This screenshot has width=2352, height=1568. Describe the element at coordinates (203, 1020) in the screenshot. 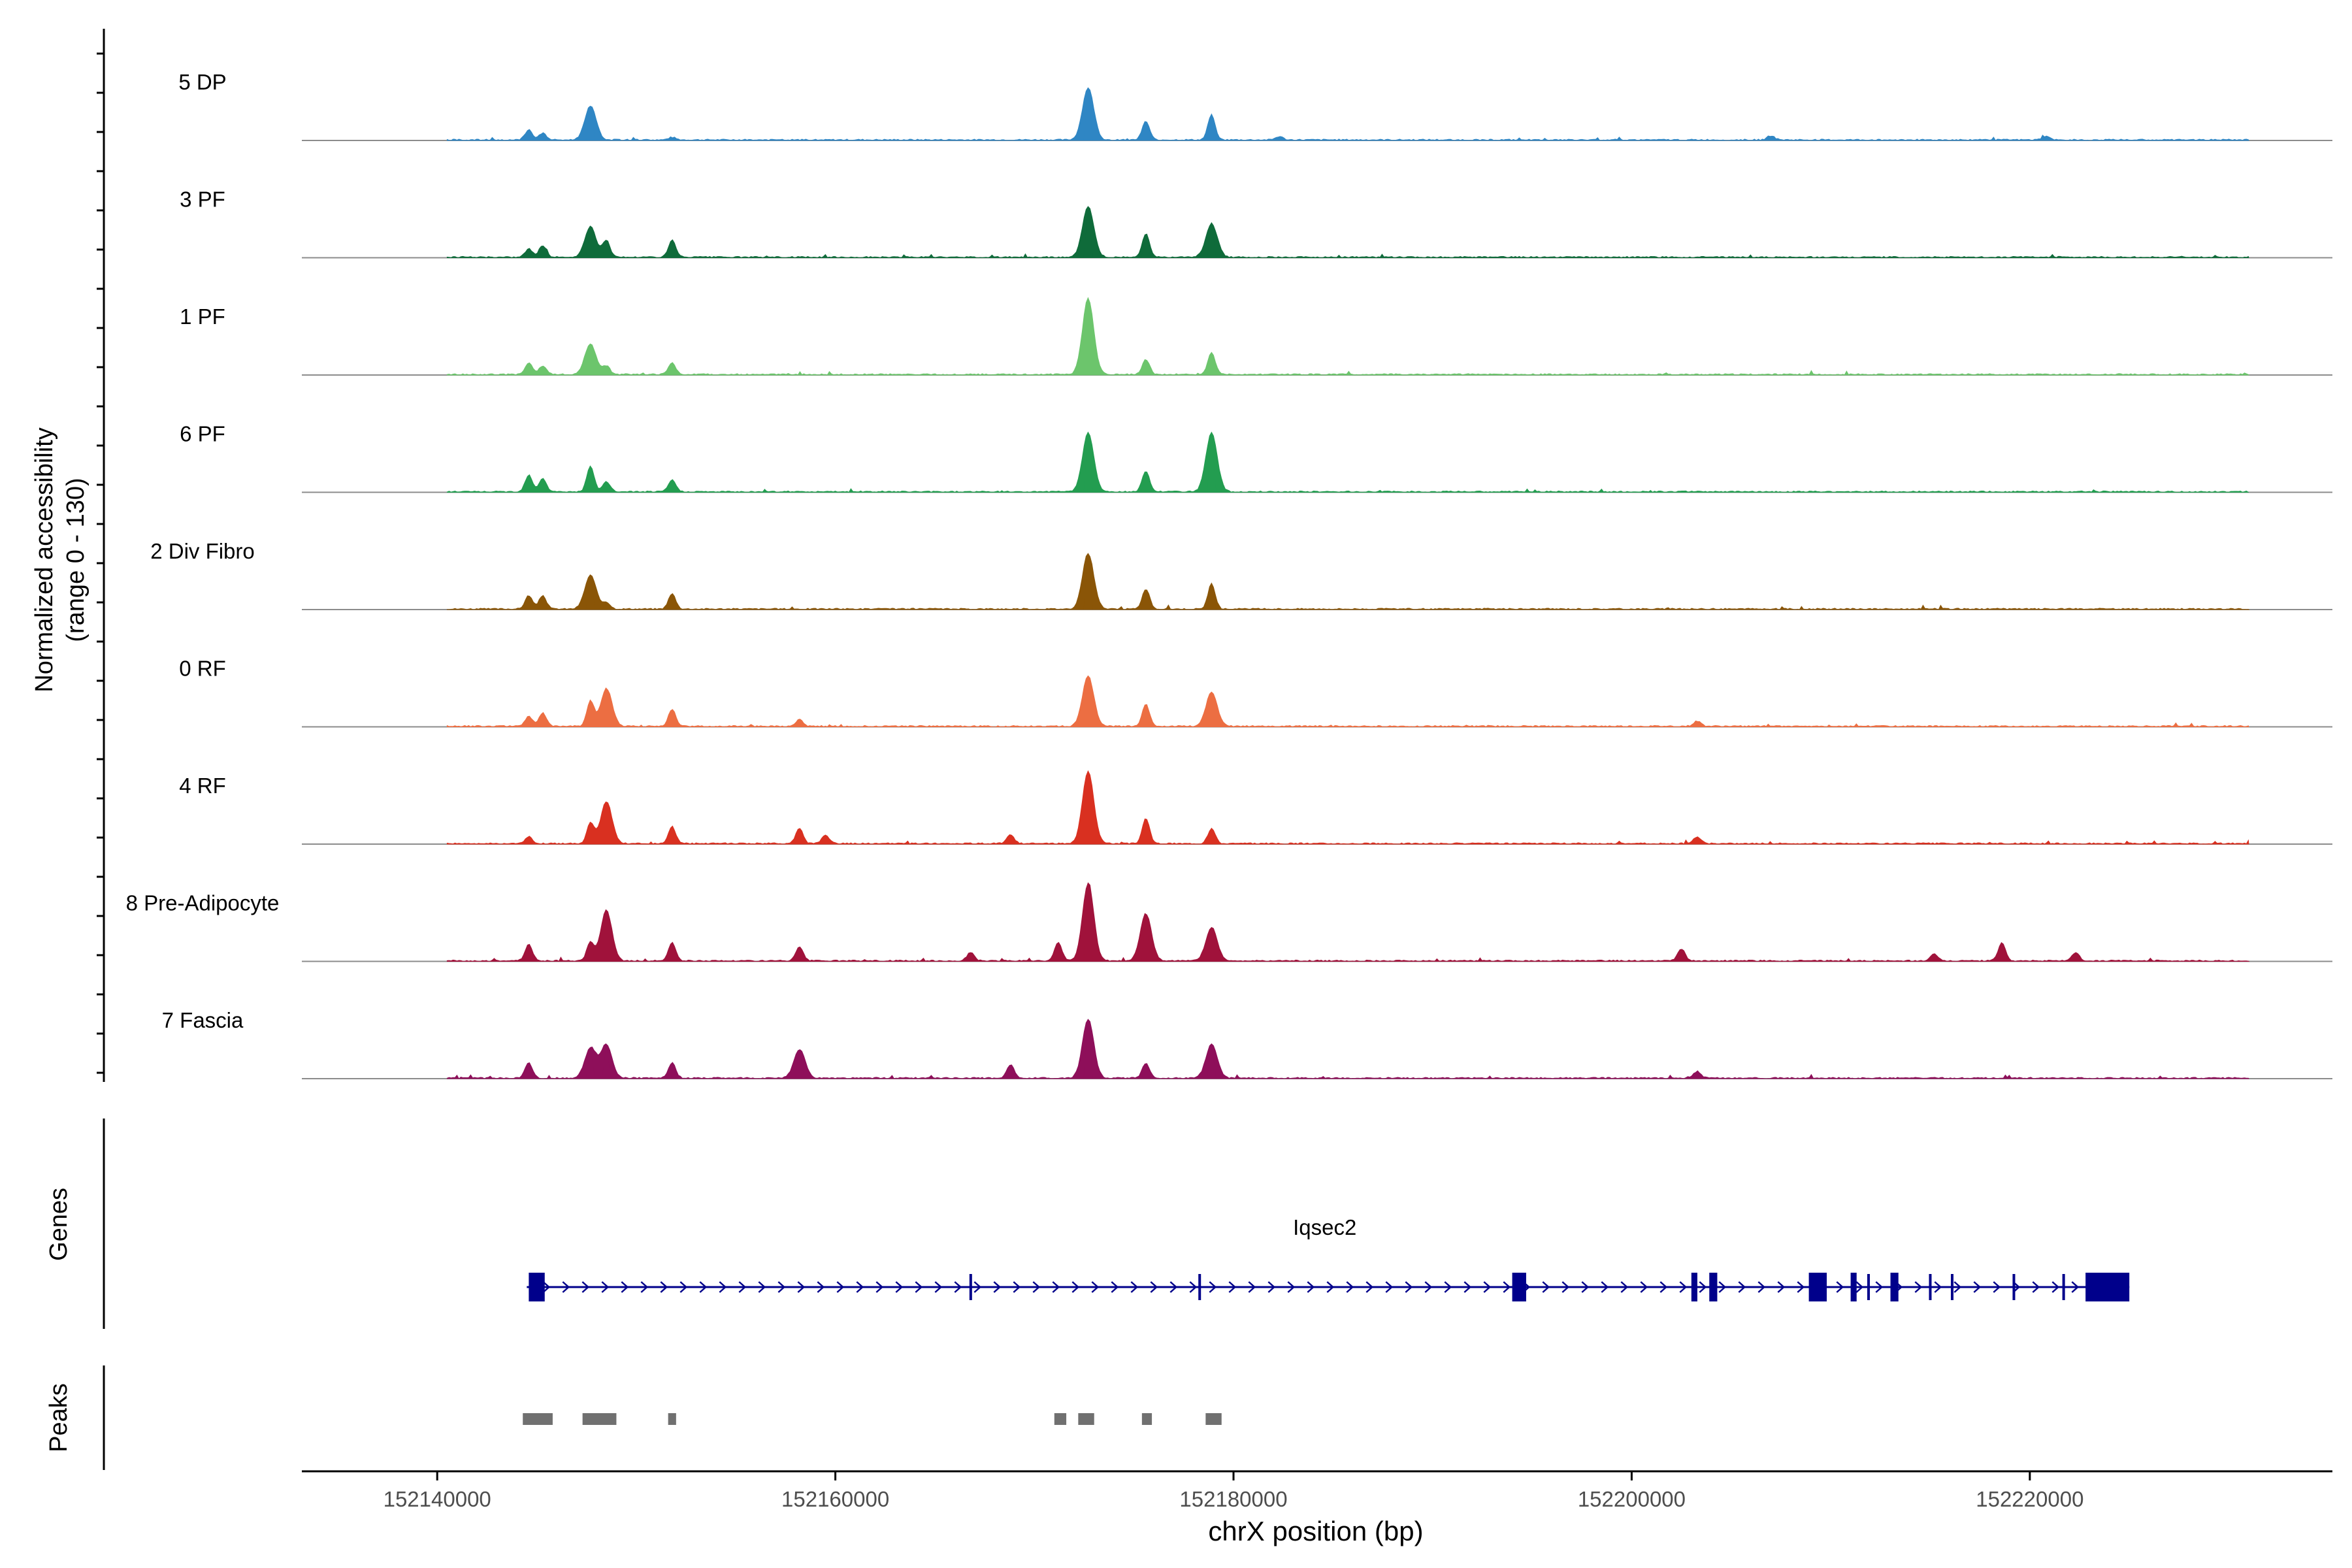

I see `track-label: 7 Fascia` at that location.